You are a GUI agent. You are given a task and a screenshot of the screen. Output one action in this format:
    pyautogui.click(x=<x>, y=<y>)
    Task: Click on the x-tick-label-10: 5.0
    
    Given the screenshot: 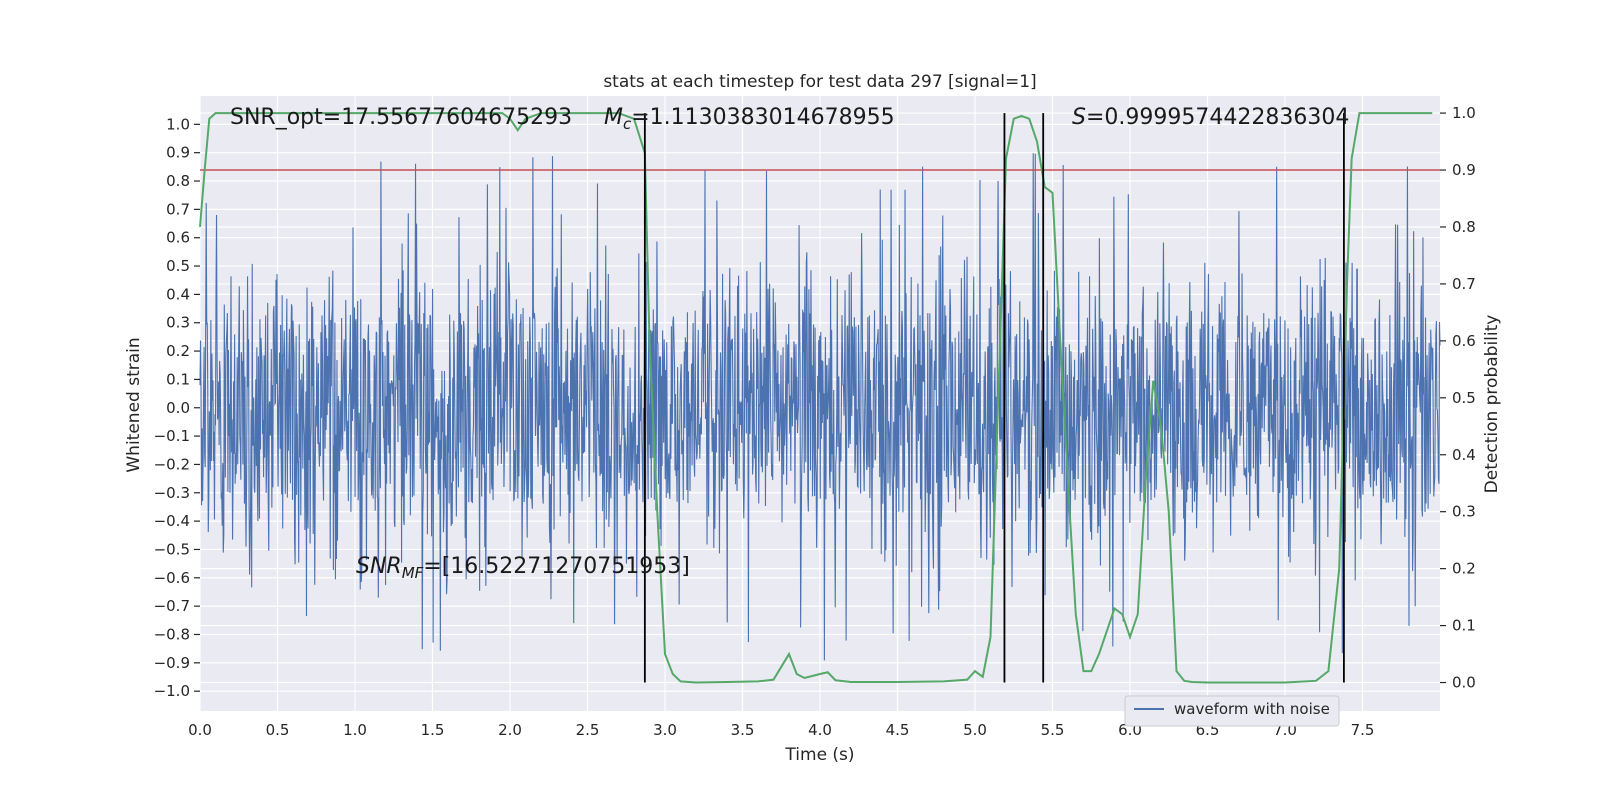 What is the action you would take?
    pyautogui.click(x=975, y=730)
    